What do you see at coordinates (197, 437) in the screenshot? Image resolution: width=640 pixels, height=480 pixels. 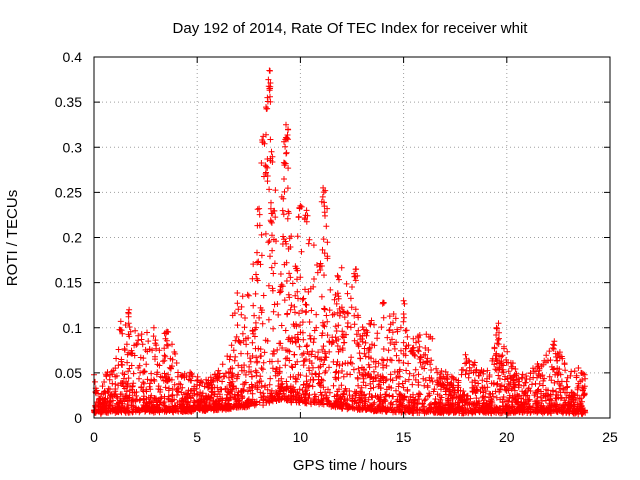 I see `x-tick-label: 5` at bounding box center [197, 437].